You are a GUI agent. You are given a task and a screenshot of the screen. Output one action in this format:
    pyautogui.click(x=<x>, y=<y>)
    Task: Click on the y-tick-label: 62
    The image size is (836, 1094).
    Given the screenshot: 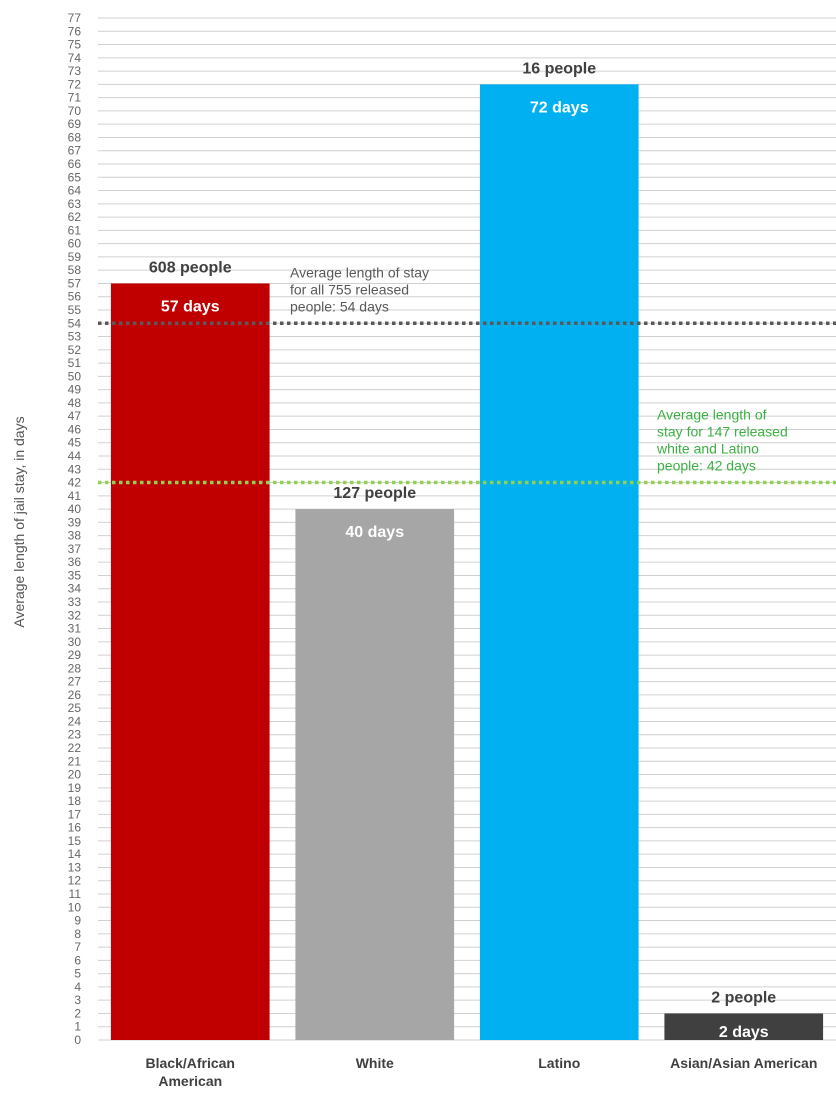 What is the action you would take?
    pyautogui.click(x=75, y=217)
    